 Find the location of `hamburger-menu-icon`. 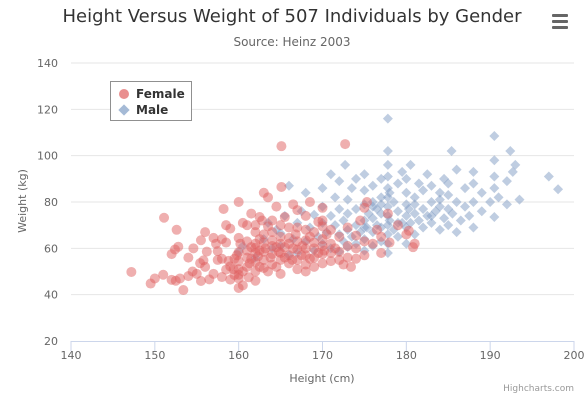

hamburger-menu-icon is located at coordinates (560, 21).